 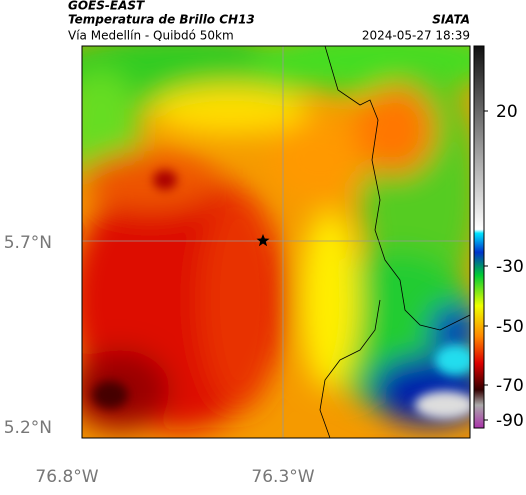 What do you see at coordinates (507, 112) in the screenshot?
I see `colorbar-tick-label: 20` at bounding box center [507, 112].